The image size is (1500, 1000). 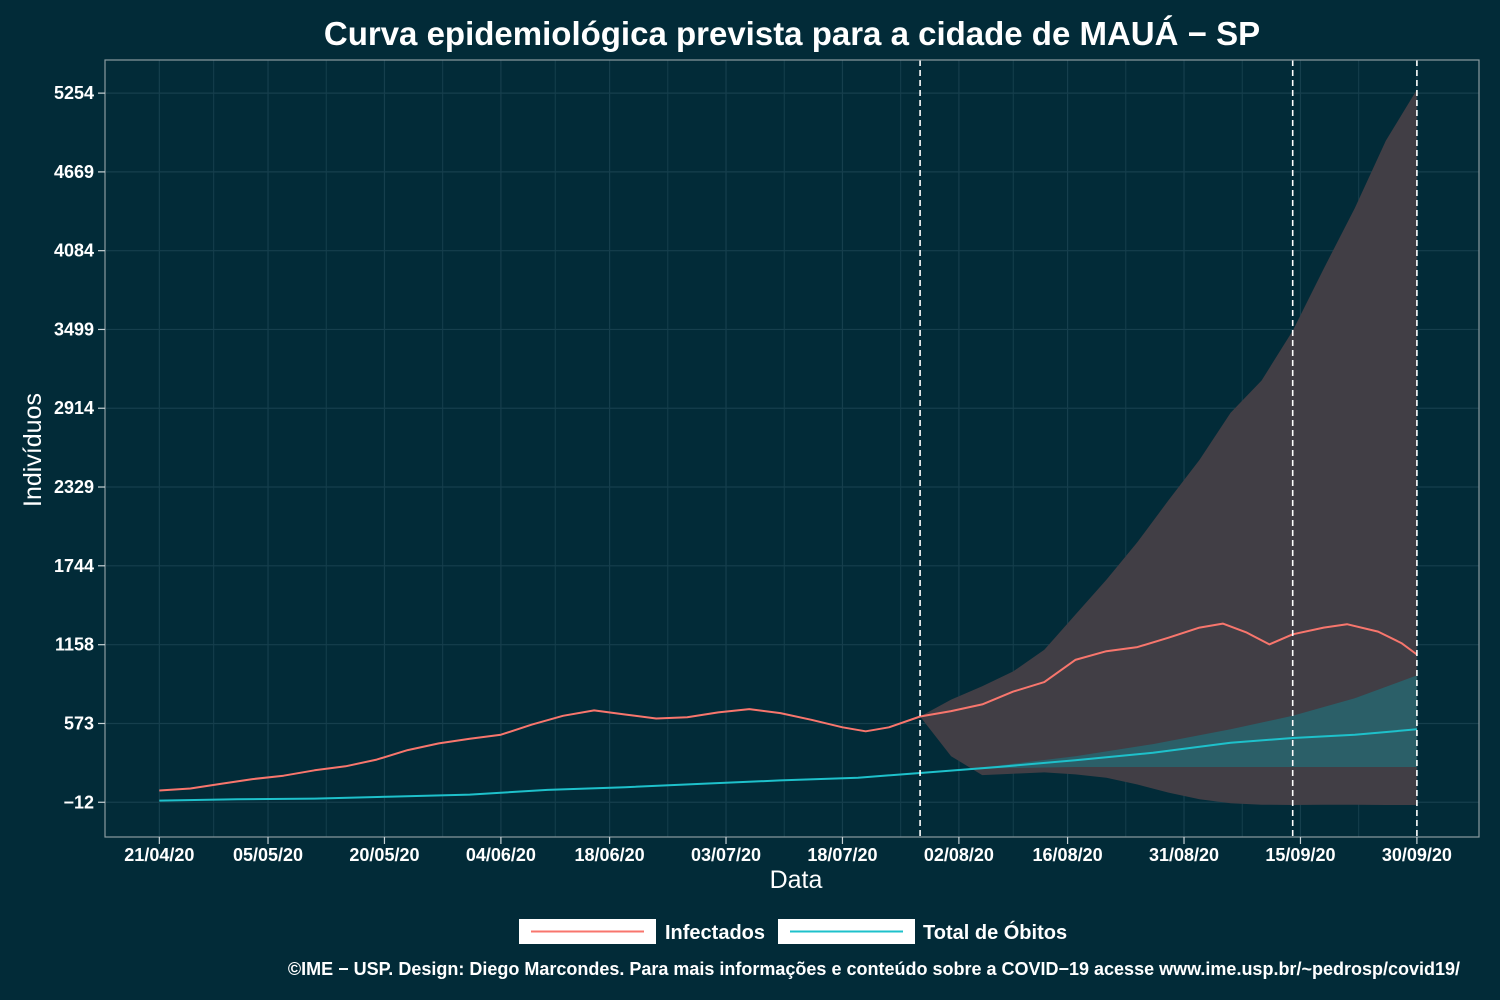 What do you see at coordinates (74, 251) in the screenshot?
I see `y-tick-label: 4084` at bounding box center [74, 251].